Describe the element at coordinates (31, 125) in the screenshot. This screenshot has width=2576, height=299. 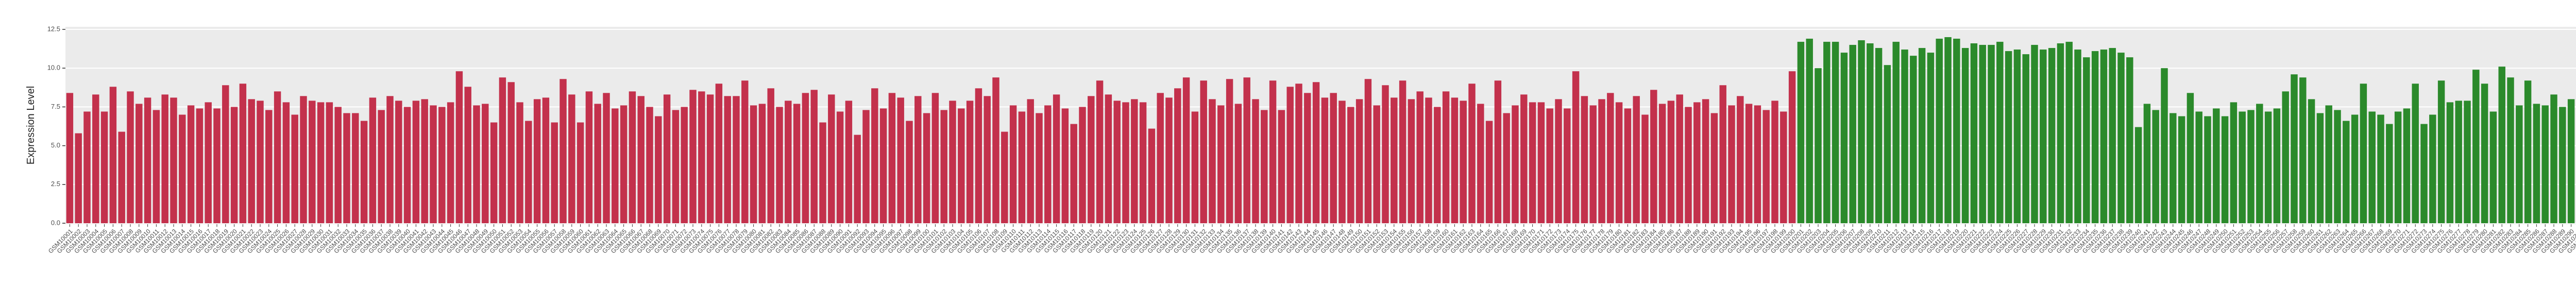
I see `y-axis-title: Expression Level` at that location.